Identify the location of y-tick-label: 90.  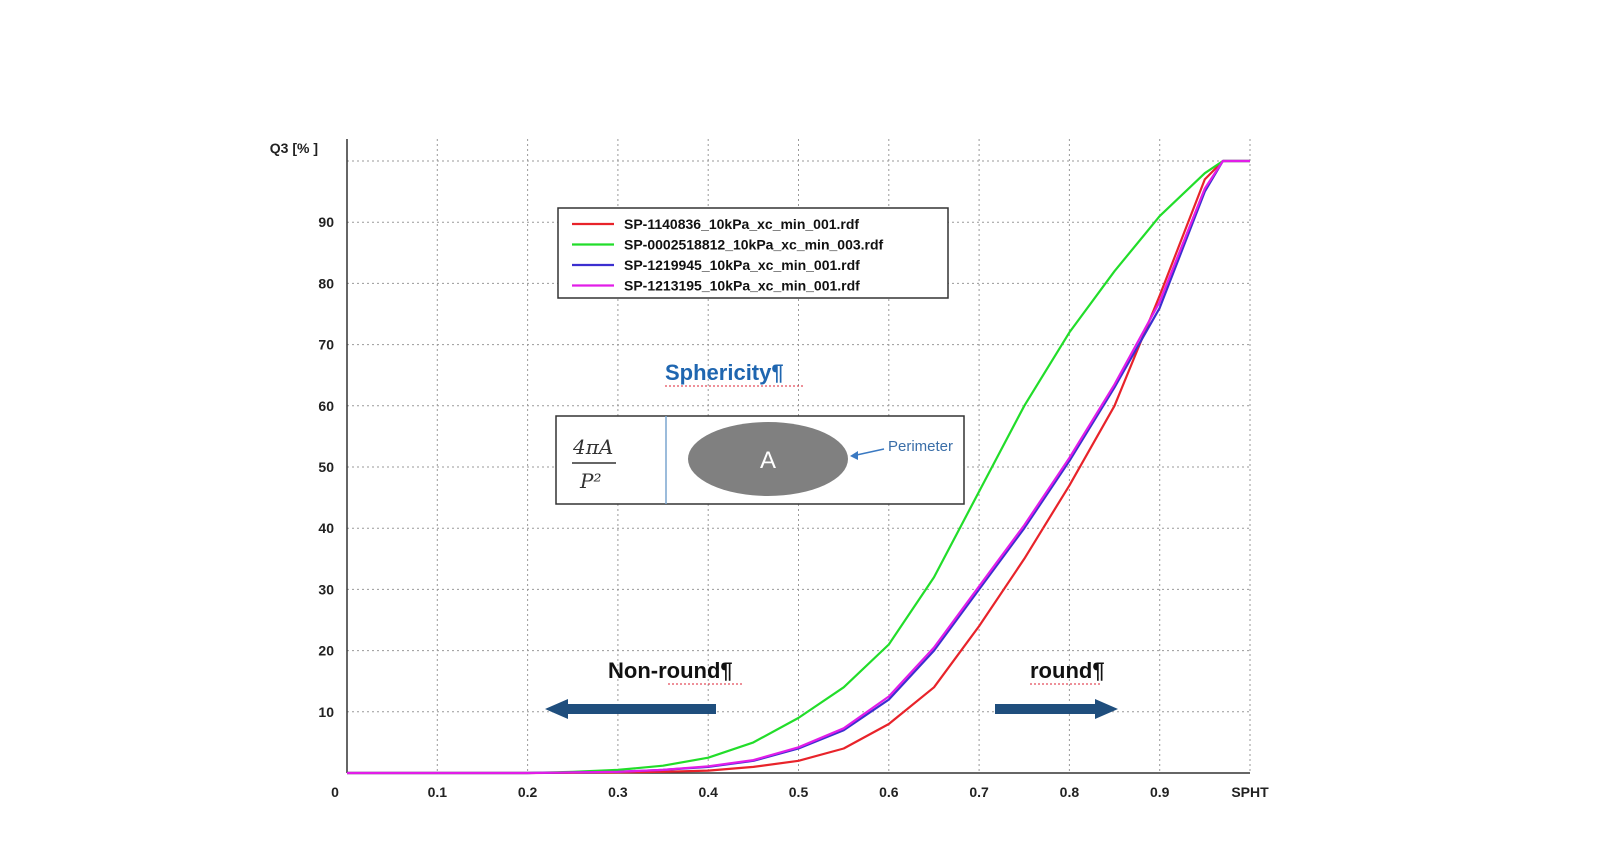
(326, 222).